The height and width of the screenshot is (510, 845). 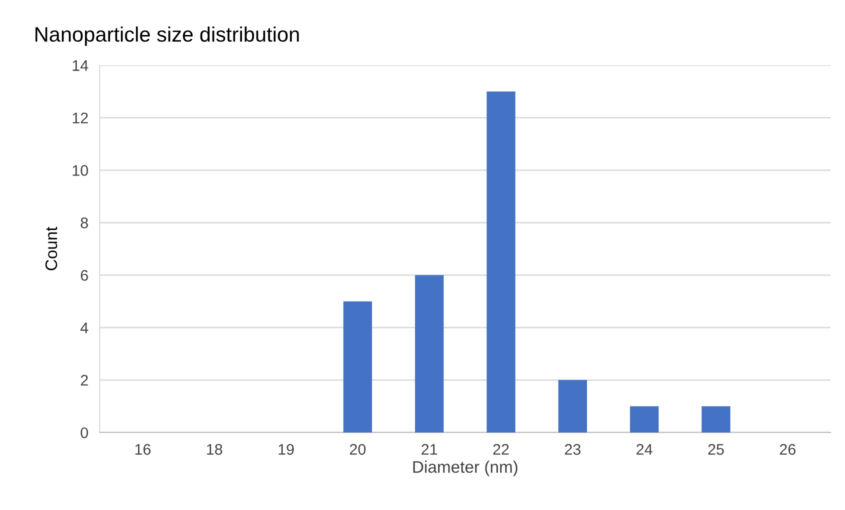 I want to click on chart-title: Nanoparticle size distribution, so click(x=167, y=36).